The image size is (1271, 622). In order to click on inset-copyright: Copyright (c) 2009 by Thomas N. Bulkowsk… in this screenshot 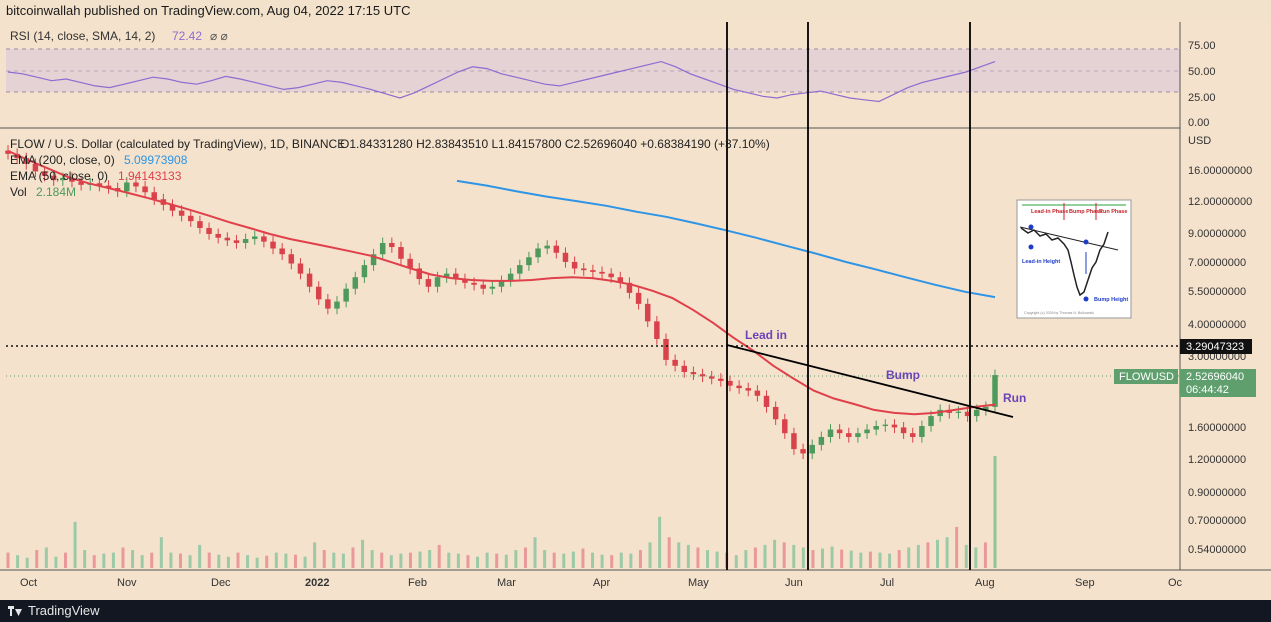, I will do `click(1059, 313)`.